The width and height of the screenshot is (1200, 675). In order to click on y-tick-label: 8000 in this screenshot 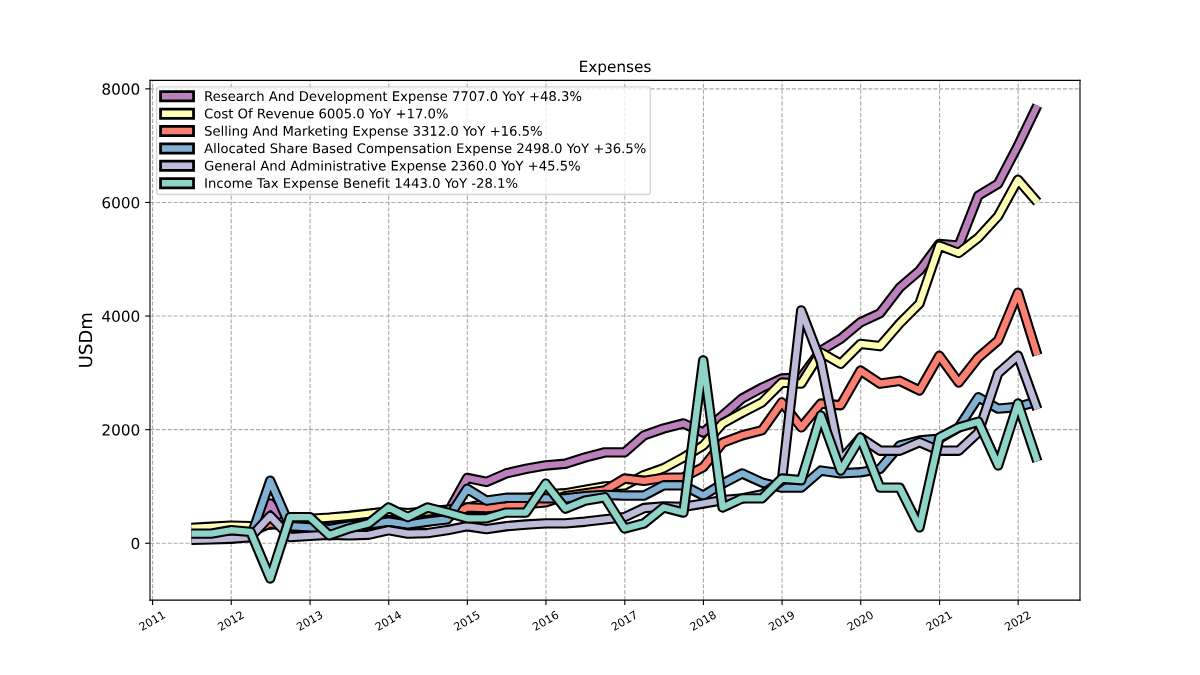, I will do `click(121, 89)`.